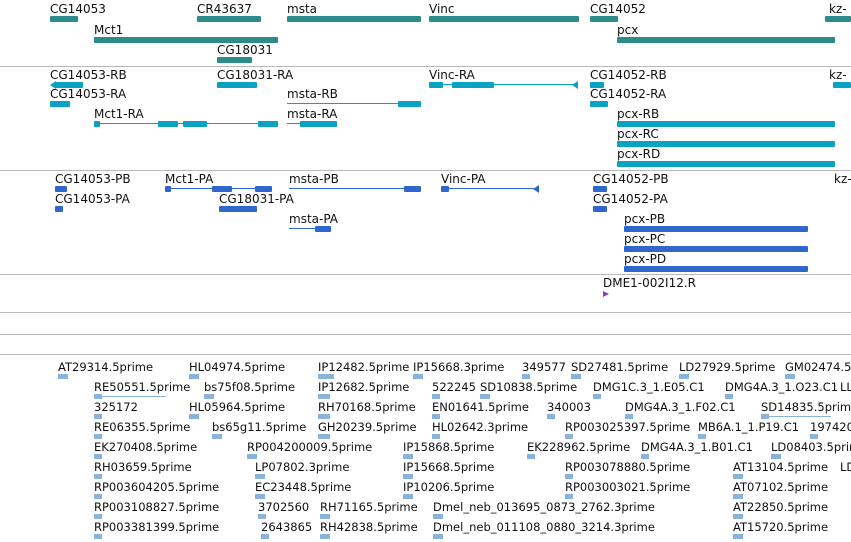 This screenshot has height=542, width=851. Describe the element at coordinates (504, 19) in the screenshot. I see `gene-vinc` at that location.